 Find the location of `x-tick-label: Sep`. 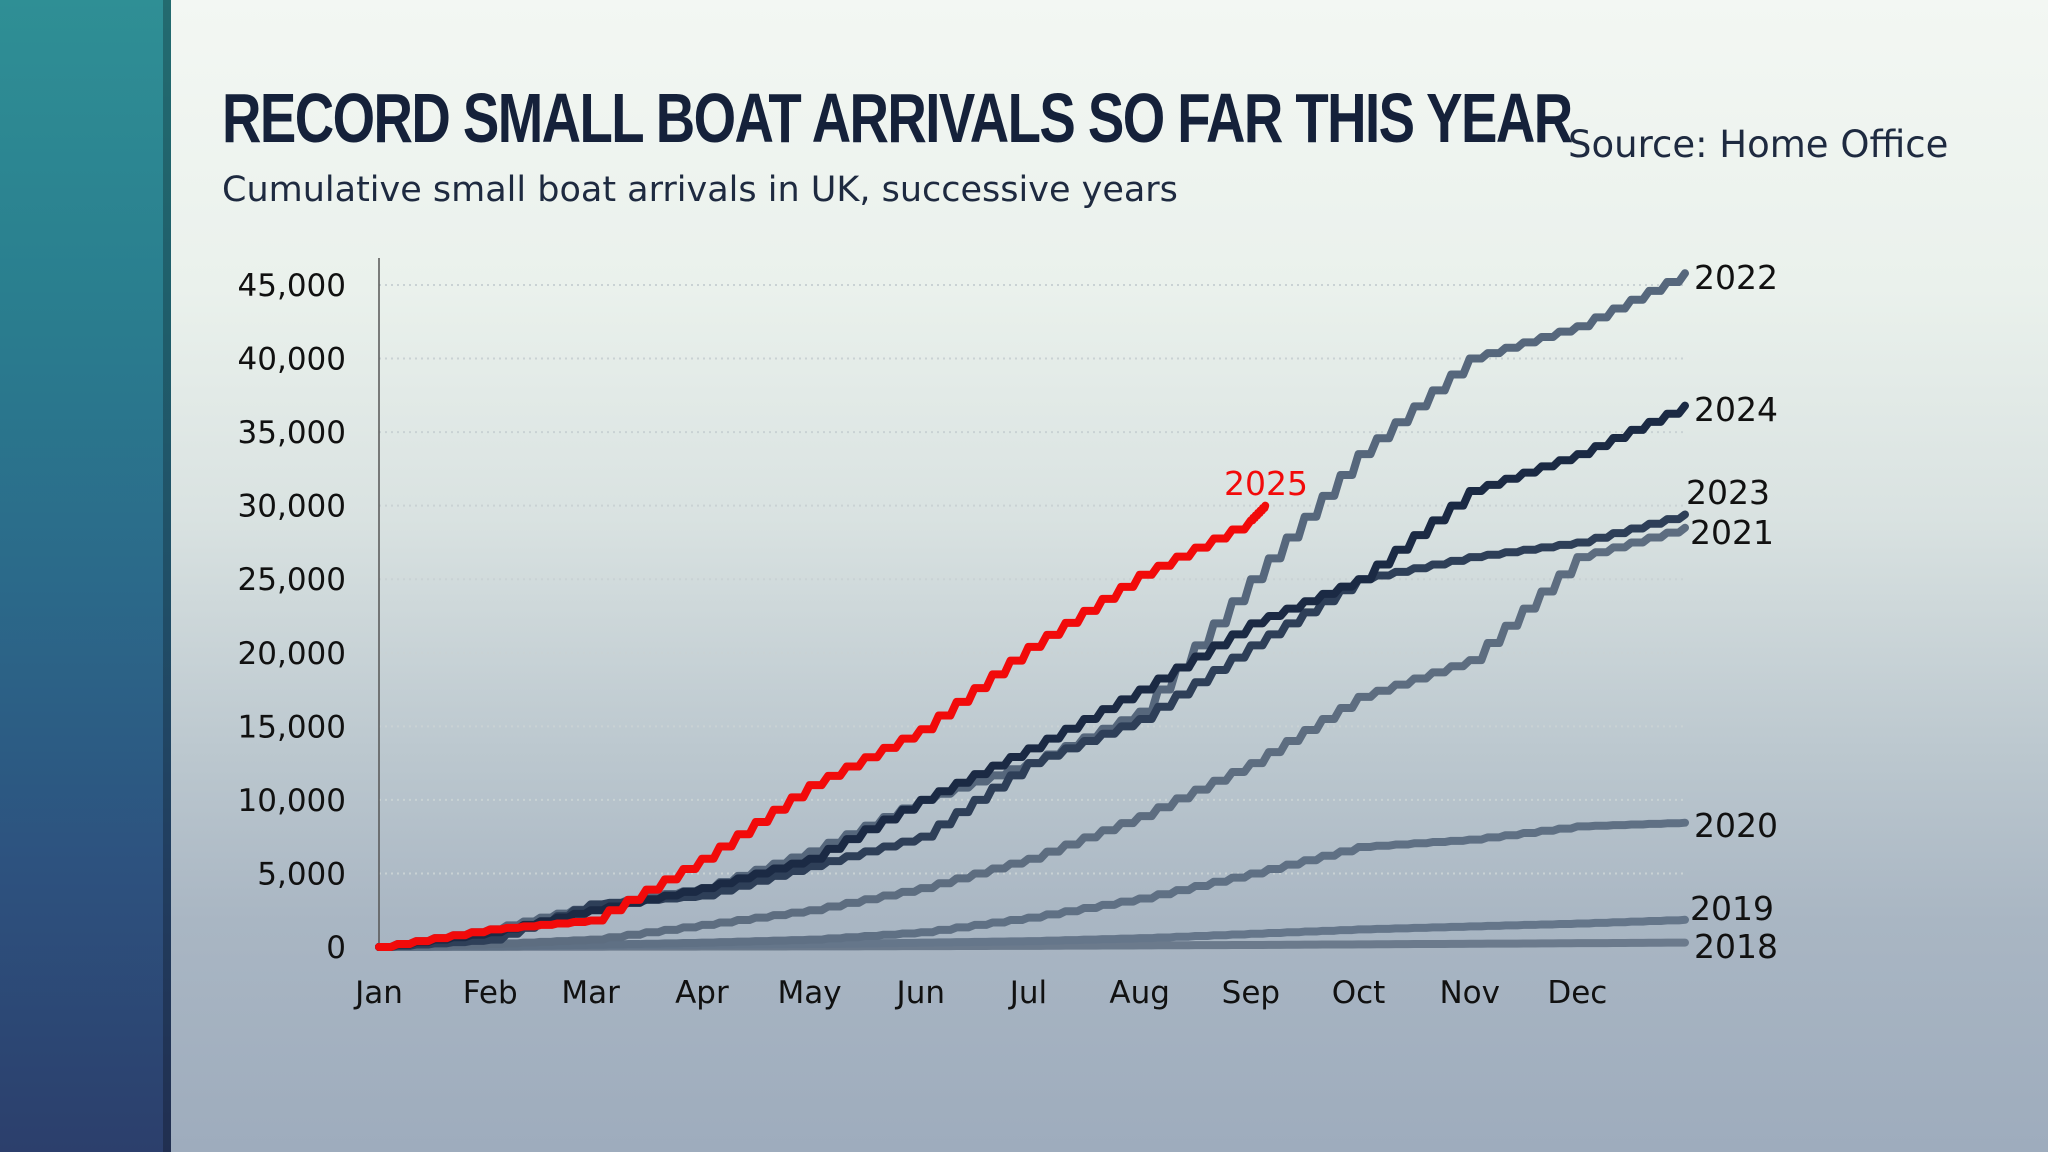

x-tick-label: Sep is located at coordinates (1251, 993).